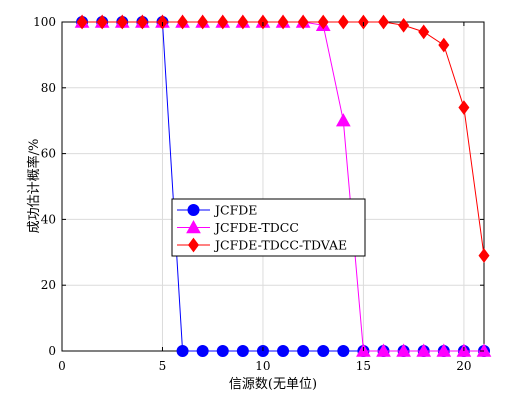 The image size is (511, 410). I want to click on legend-label: JCFDE-TDCC-TDVAE, so click(280, 245).